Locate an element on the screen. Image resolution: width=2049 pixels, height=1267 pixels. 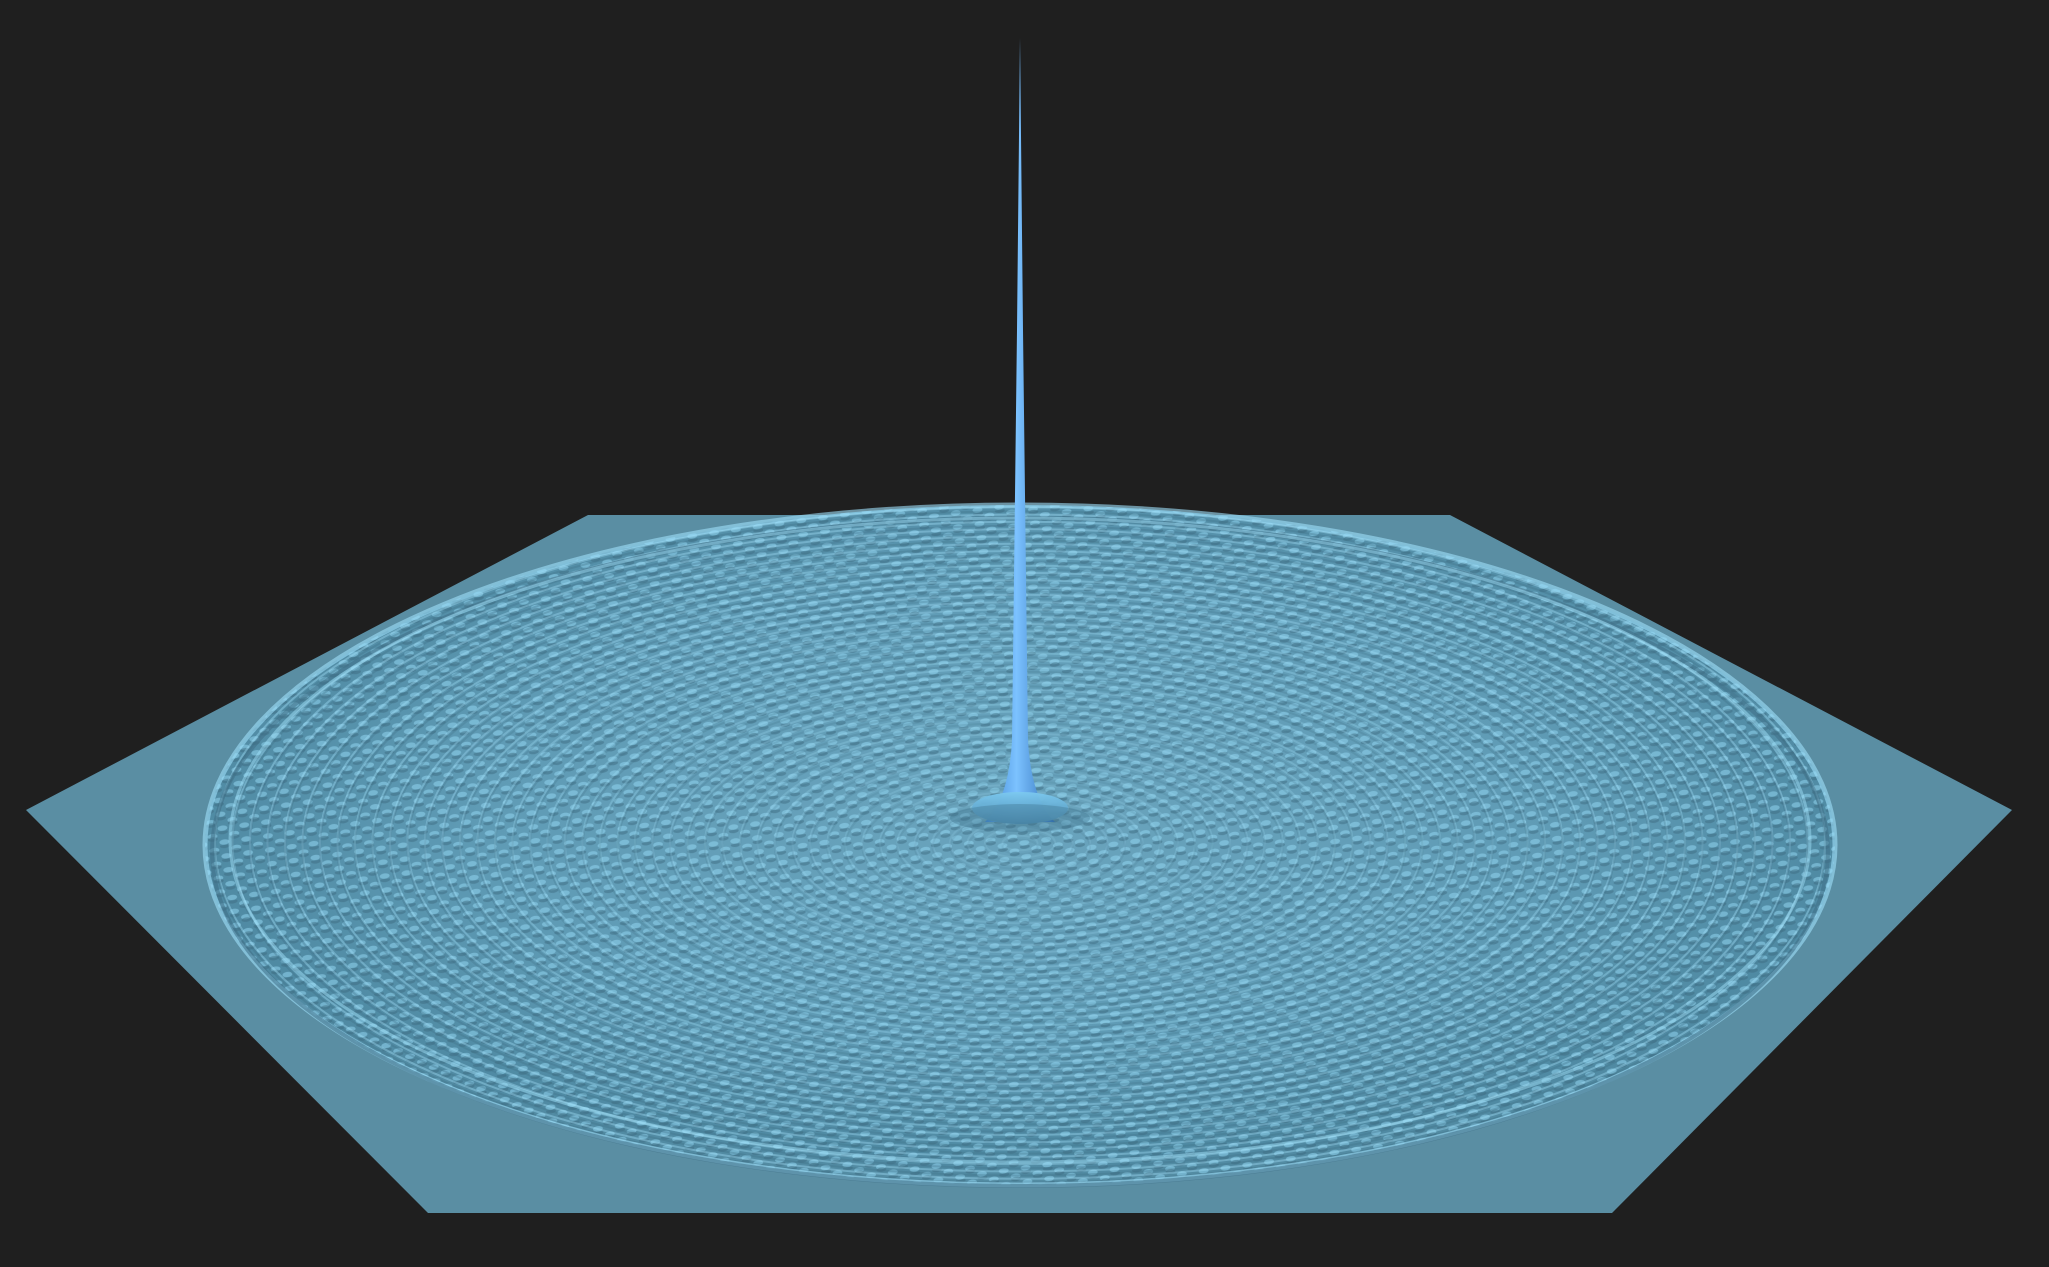
ripple-ring-shadow is located at coordinates (1020, 847).